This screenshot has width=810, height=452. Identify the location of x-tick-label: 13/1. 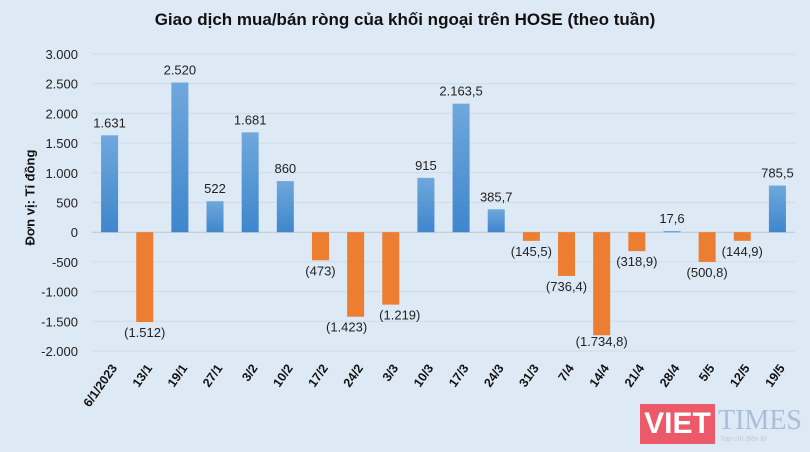
(142, 376).